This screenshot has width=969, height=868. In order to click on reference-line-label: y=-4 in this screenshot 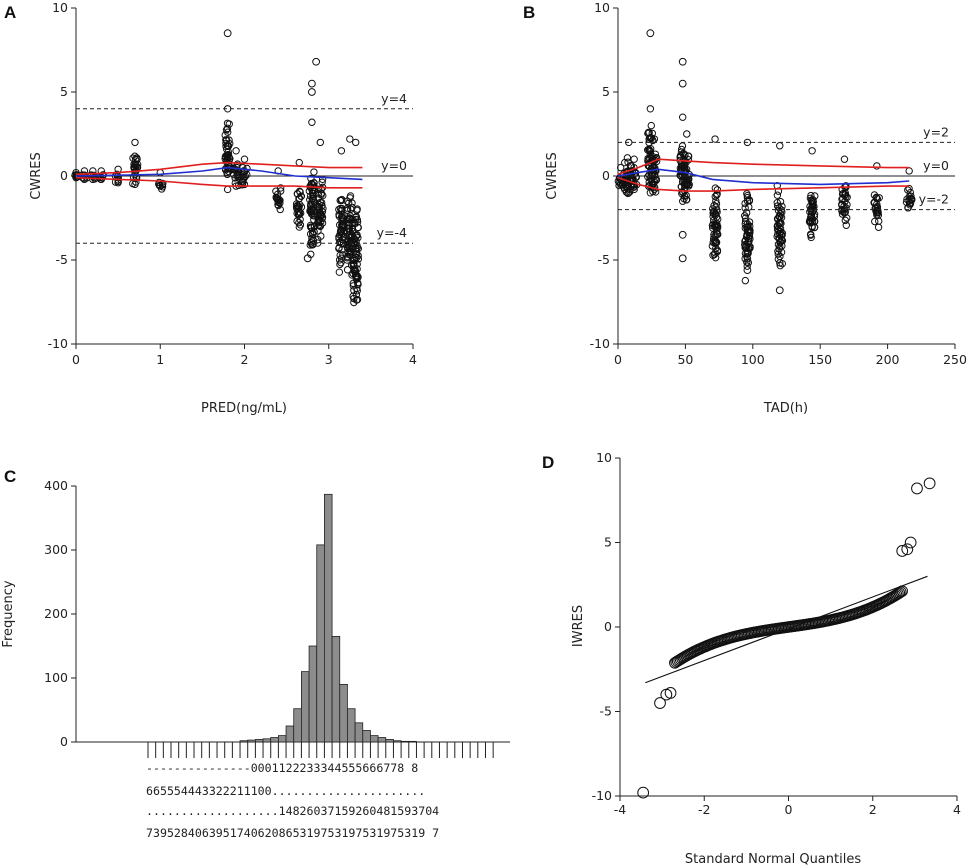, I will do `click(392, 232)`.